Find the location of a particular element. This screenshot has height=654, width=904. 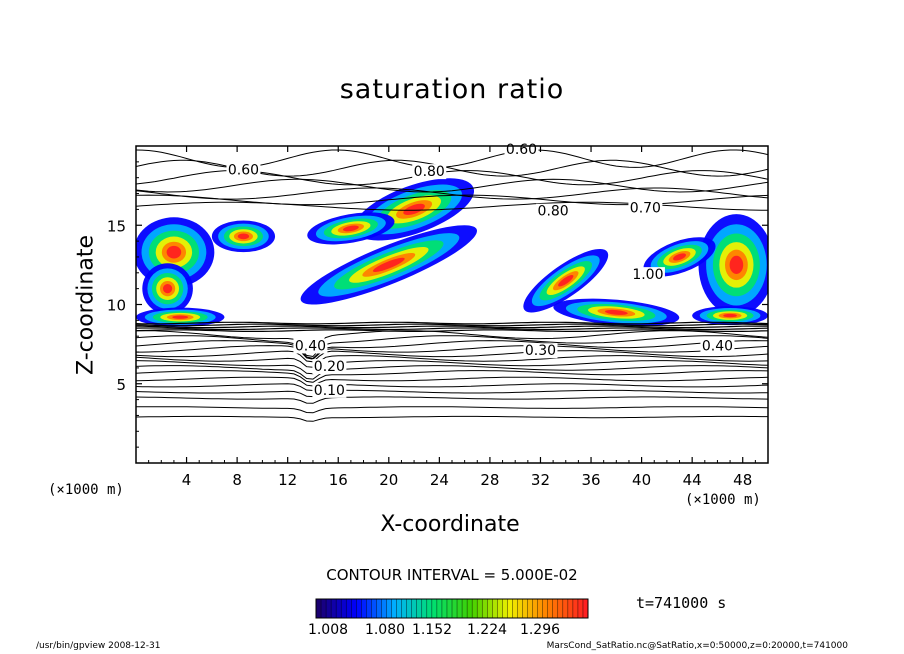

chart-title: saturation ratio is located at coordinates (452, 89).